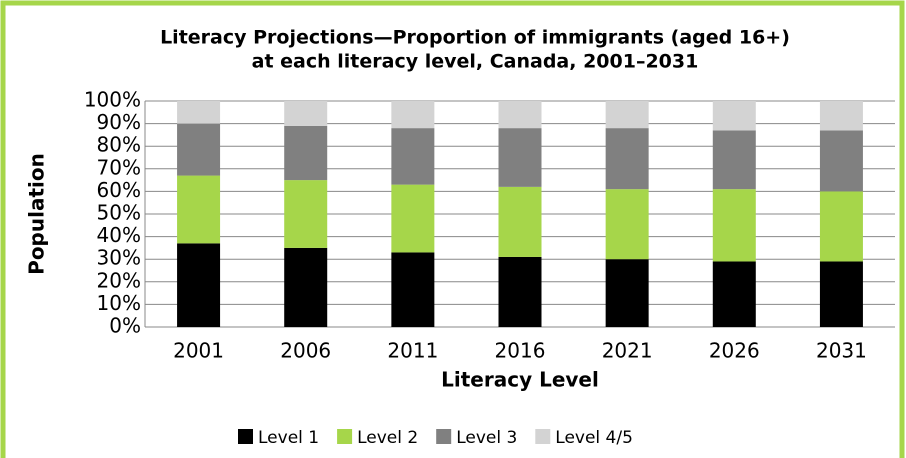 This screenshot has height=458, width=906. What do you see at coordinates (734, 351) in the screenshot?
I see `x-tick-label: 2026` at bounding box center [734, 351].